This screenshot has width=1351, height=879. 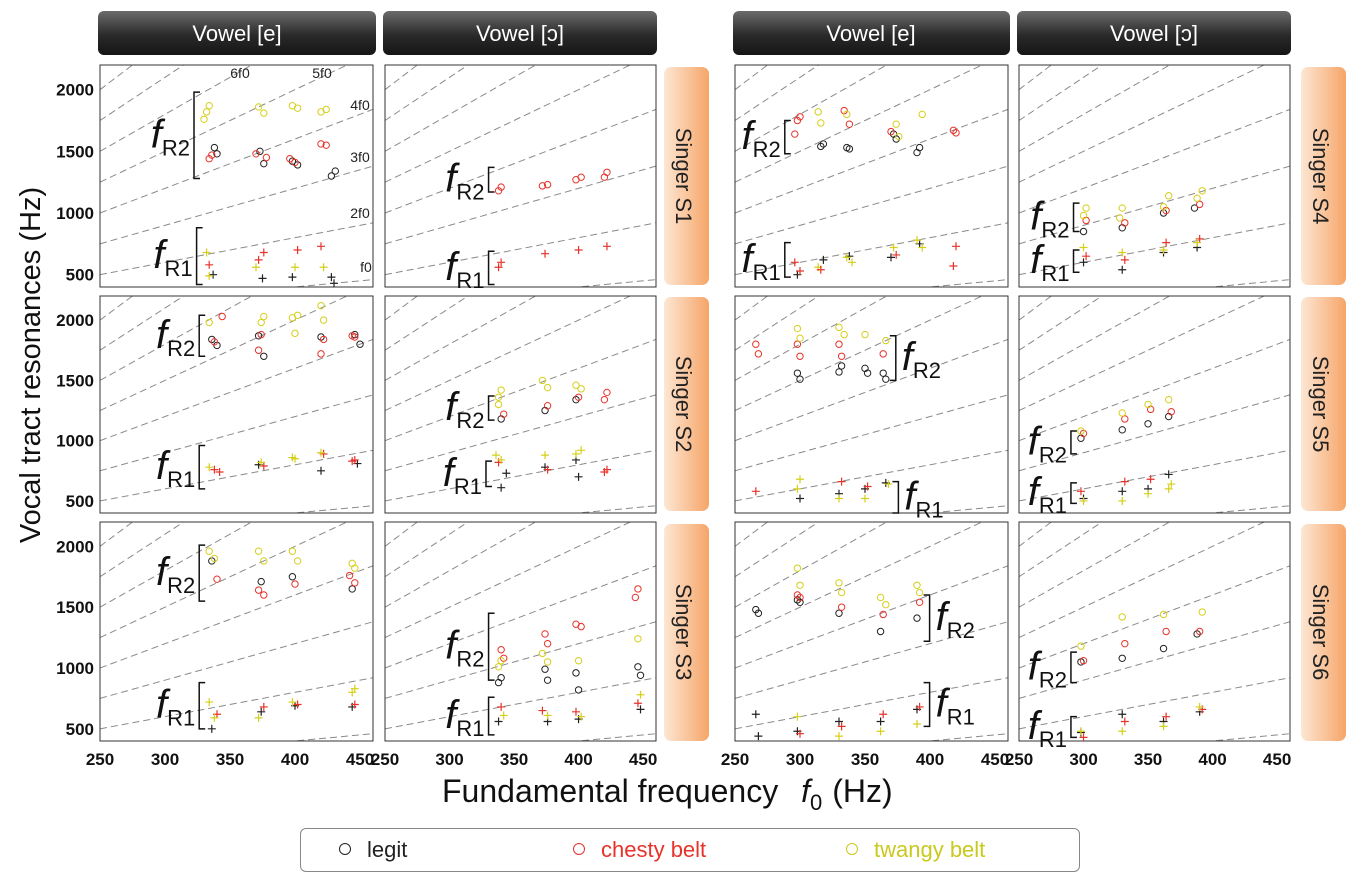 What do you see at coordinates (237, 33) in the screenshot?
I see `column-header-1: Vowel [e]` at bounding box center [237, 33].